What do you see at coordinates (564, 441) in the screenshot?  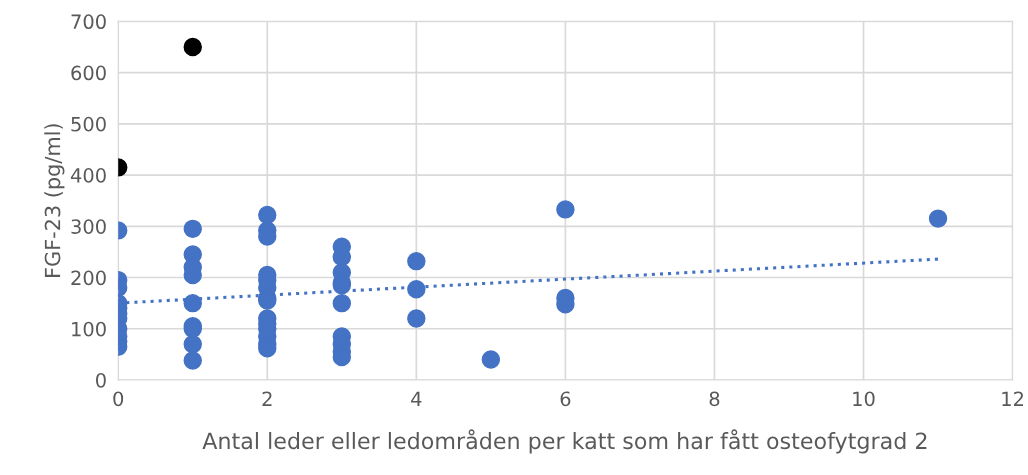 I see `x-axis-title: Antal leder eller ledområden per katt som har fått osteofytgrad 2` at bounding box center [564, 441].